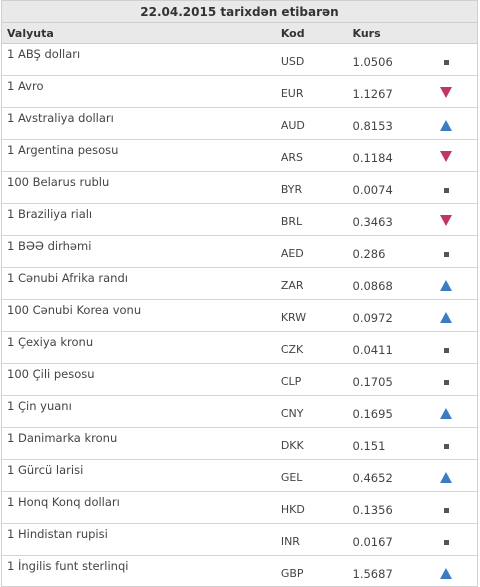  What do you see at coordinates (239, 540) in the screenshot?
I see `table-row: 1 Hindistan rupisi INR 0.0167` at bounding box center [239, 540].